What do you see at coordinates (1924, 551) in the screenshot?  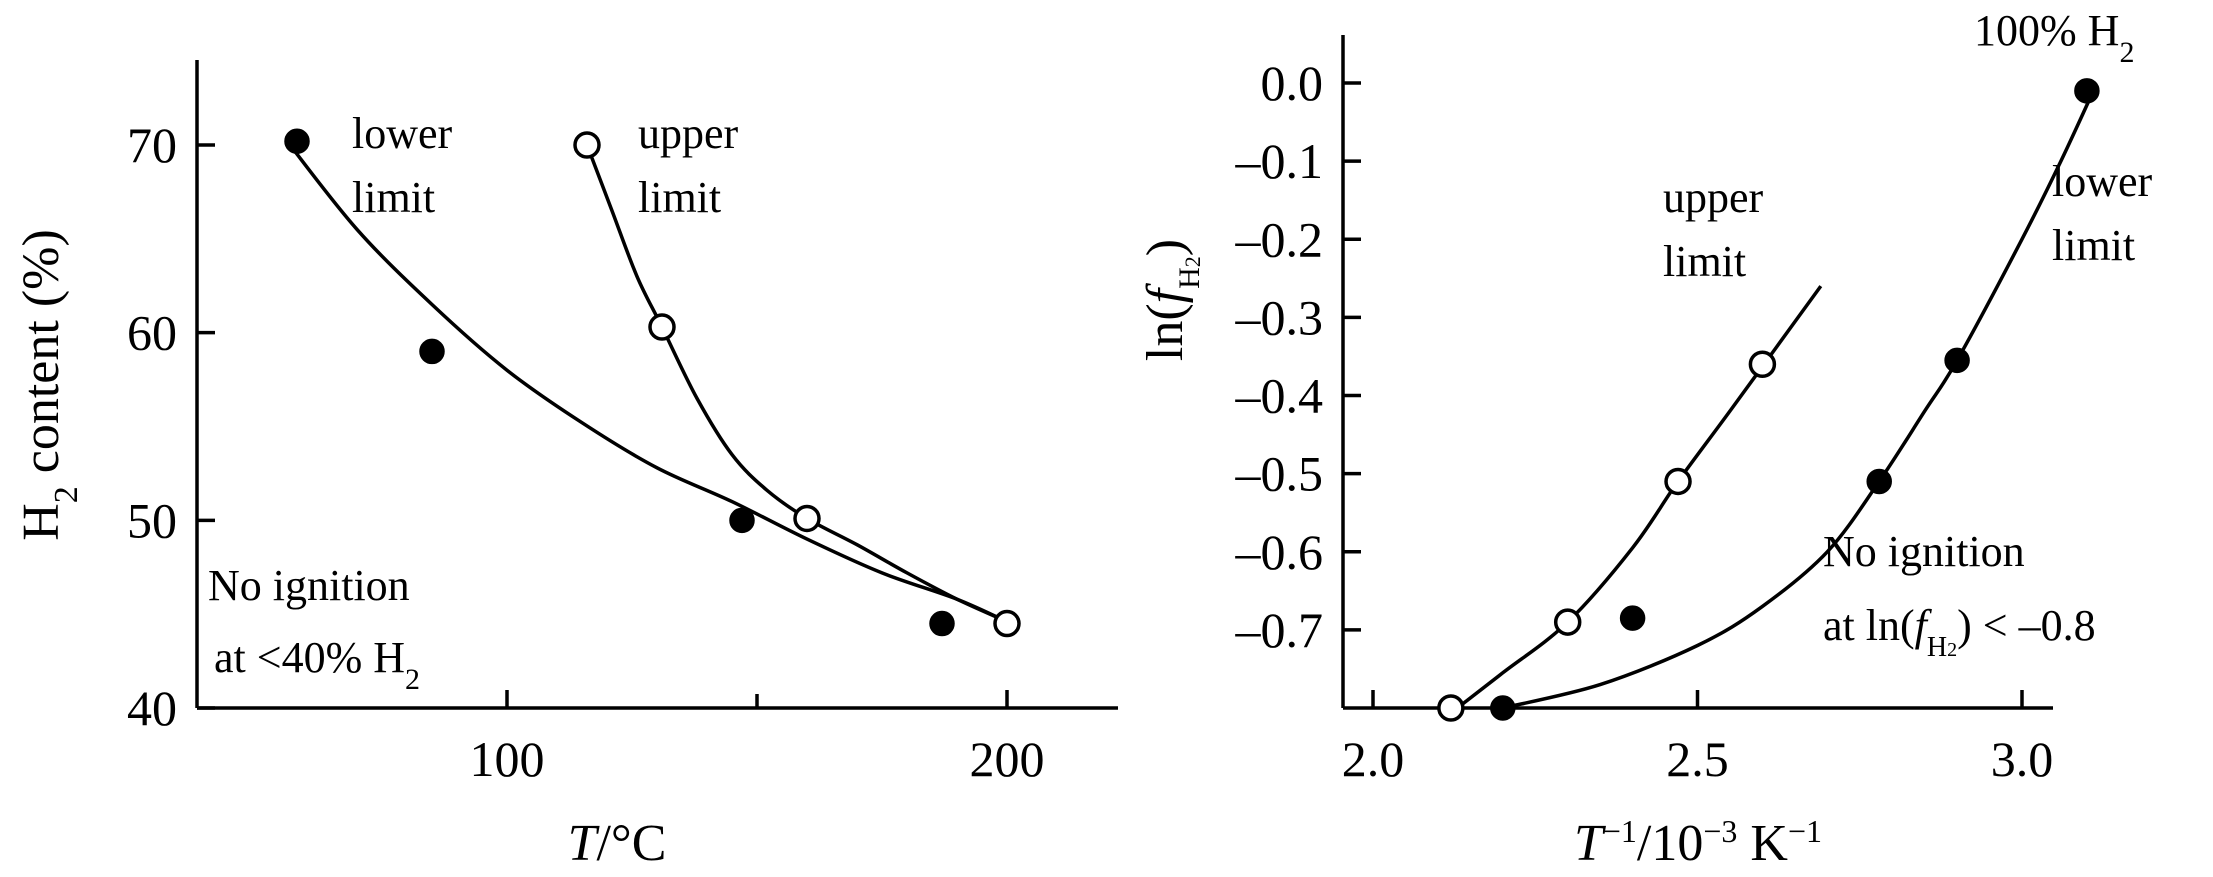 I see `right-no-ignition-label-line1: No ignition` at bounding box center [1924, 551].